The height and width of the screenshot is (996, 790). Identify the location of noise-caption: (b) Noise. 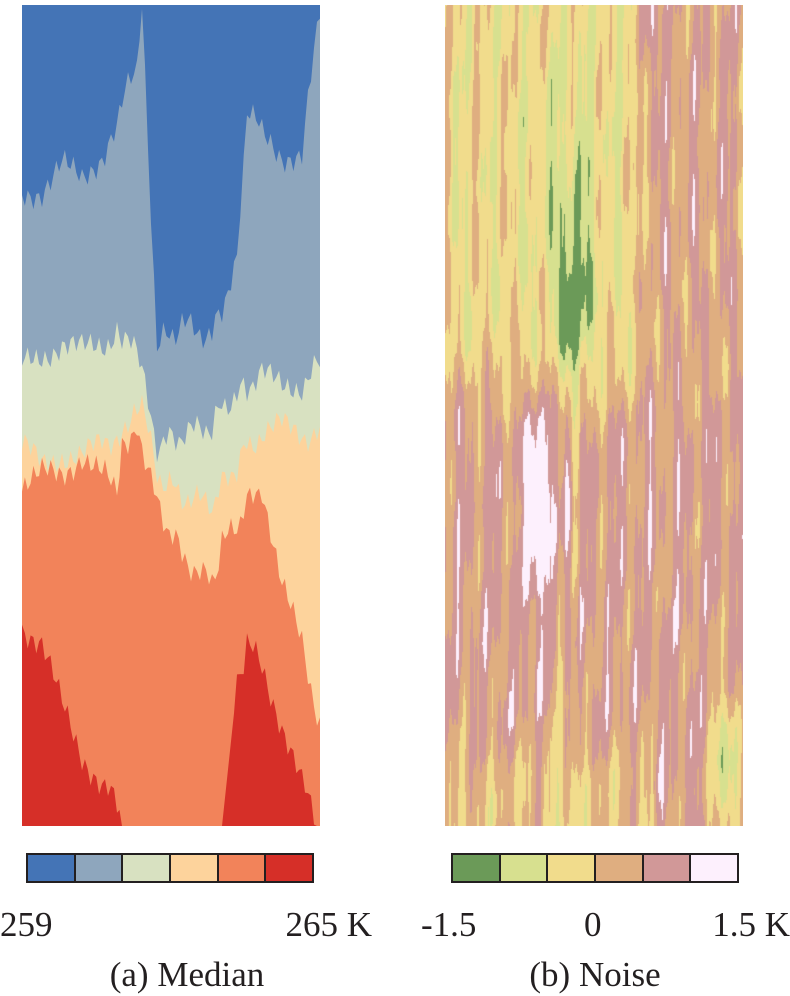
(595, 974).